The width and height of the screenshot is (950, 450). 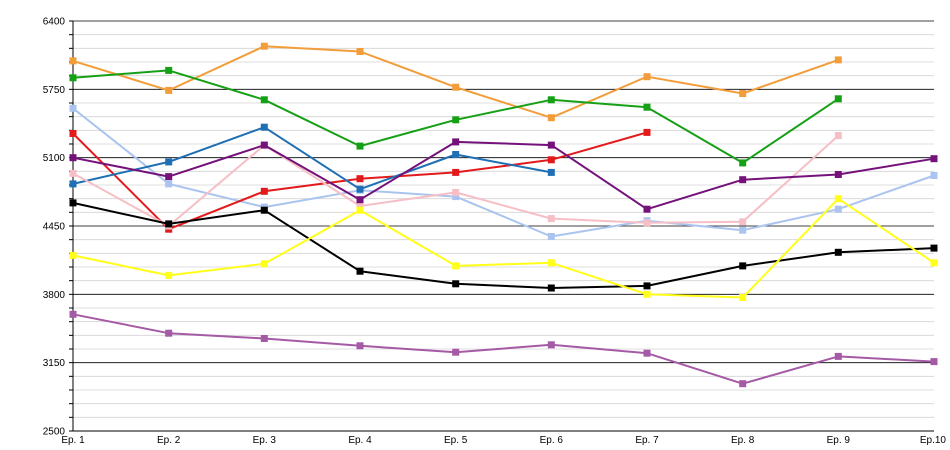 I want to click on x-tick-label: Ep. 1, so click(x=73, y=440).